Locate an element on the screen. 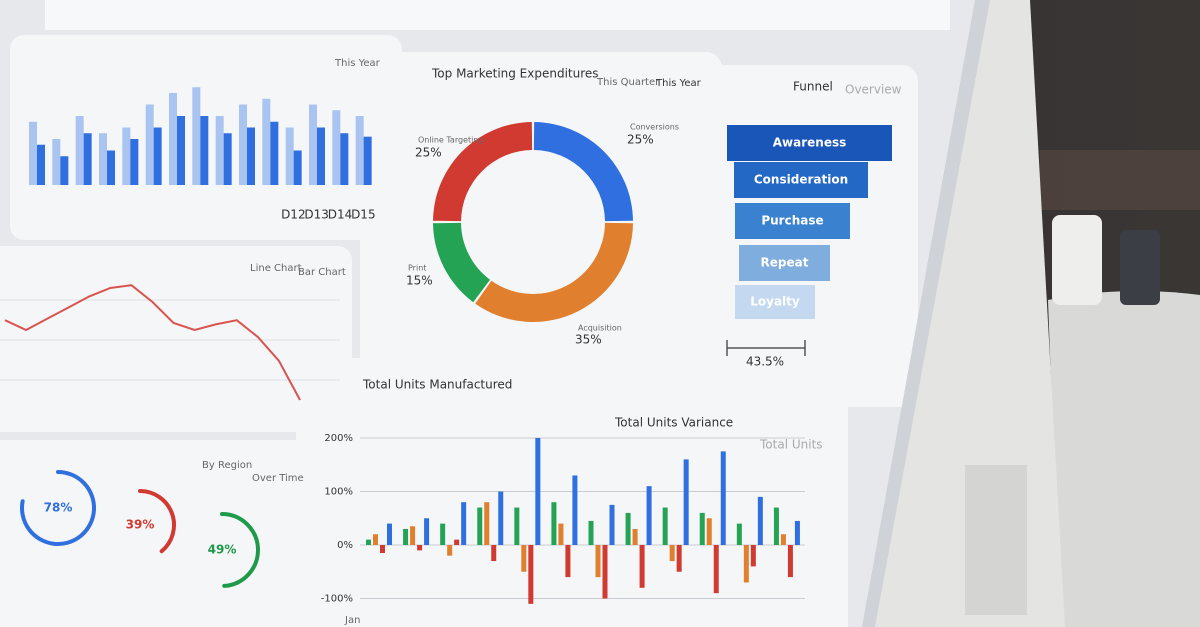  shelf is located at coordinates (1120, 180).